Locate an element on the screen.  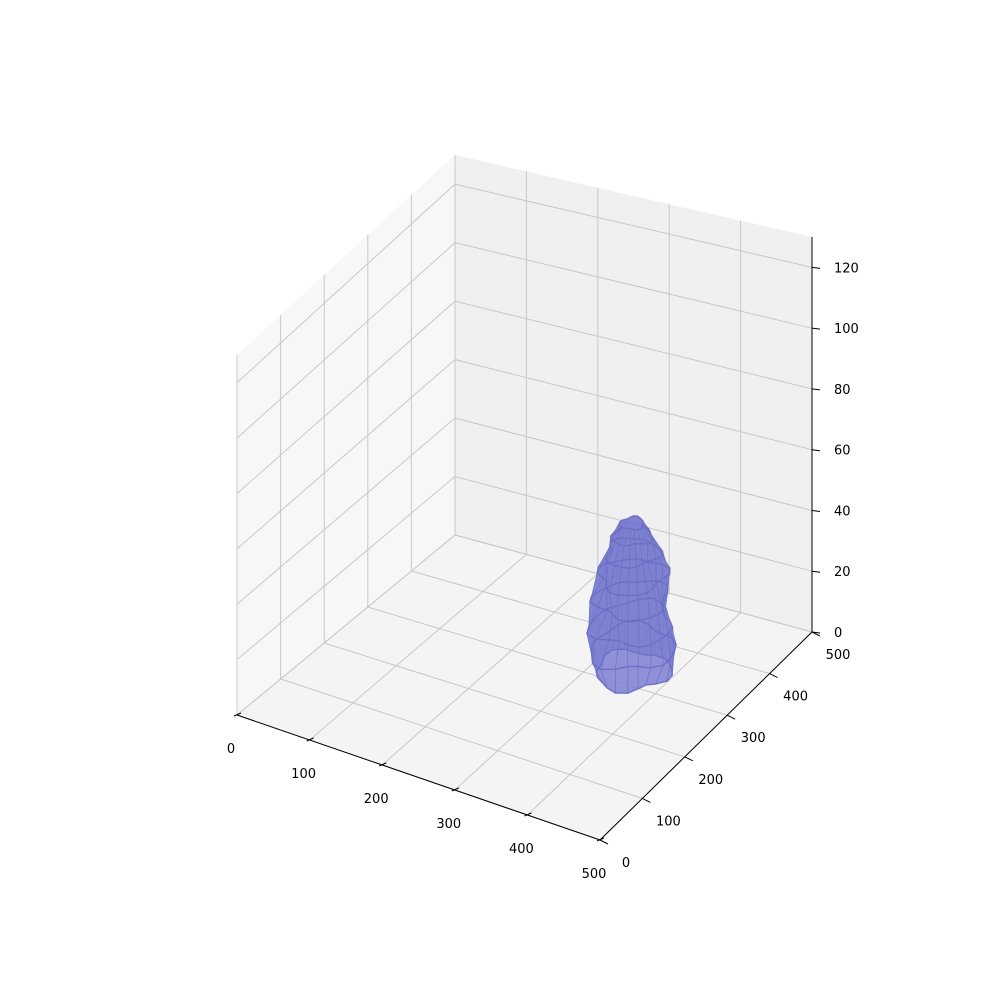
x-axis-line is located at coordinates (418, 777).